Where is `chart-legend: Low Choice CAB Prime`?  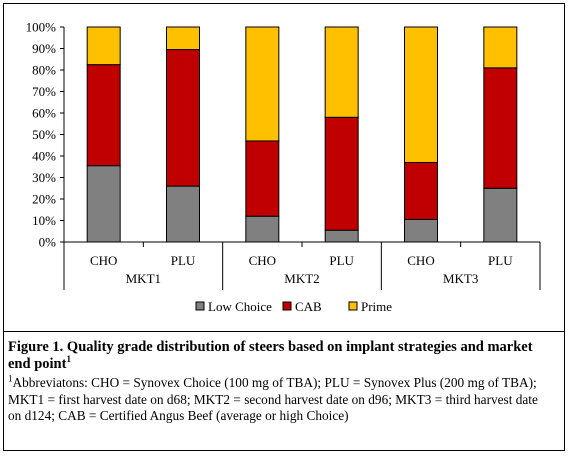 chart-legend: Low Choice CAB Prime is located at coordinates (293, 306).